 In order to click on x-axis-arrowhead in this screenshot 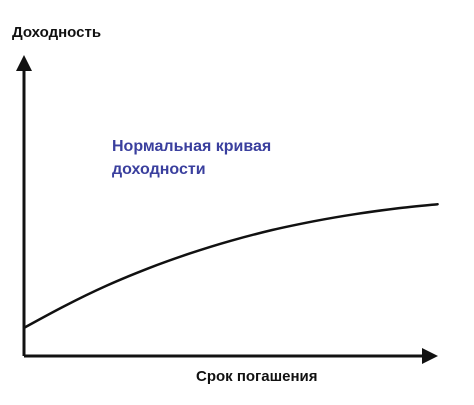, I will do `click(430, 356)`.